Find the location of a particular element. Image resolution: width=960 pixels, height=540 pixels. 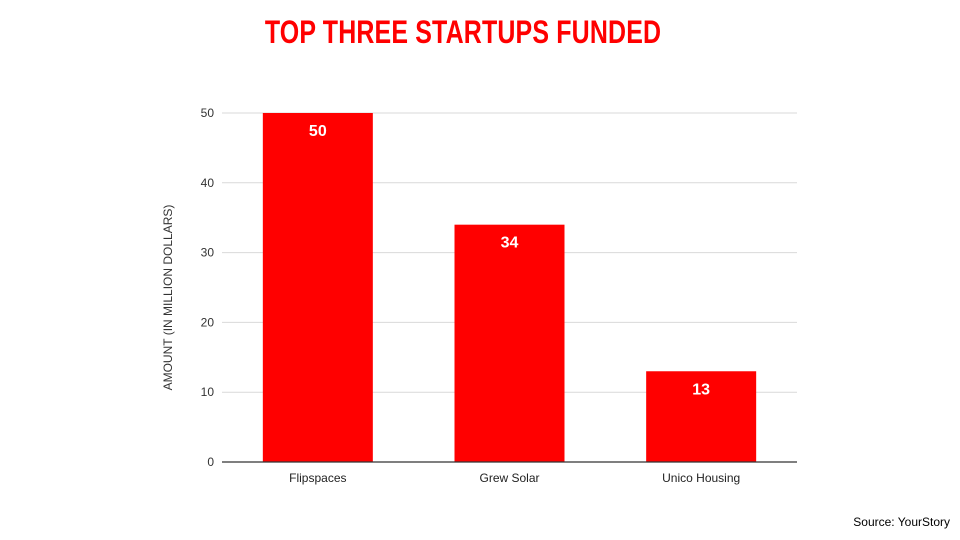

y-tick-label: 30 is located at coordinates (208, 253).